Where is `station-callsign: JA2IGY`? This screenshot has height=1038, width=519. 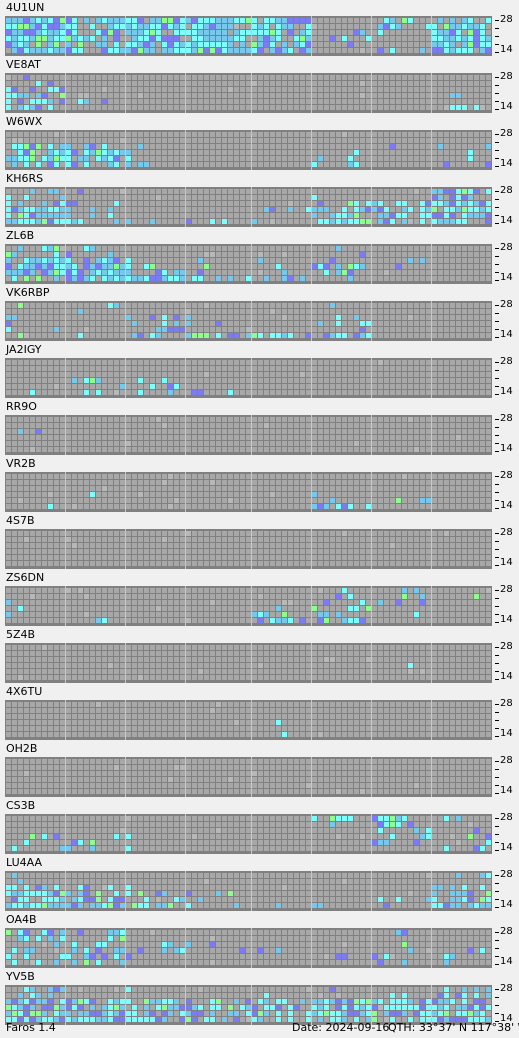
station-callsign: JA2IGY is located at coordinates (24, 349).